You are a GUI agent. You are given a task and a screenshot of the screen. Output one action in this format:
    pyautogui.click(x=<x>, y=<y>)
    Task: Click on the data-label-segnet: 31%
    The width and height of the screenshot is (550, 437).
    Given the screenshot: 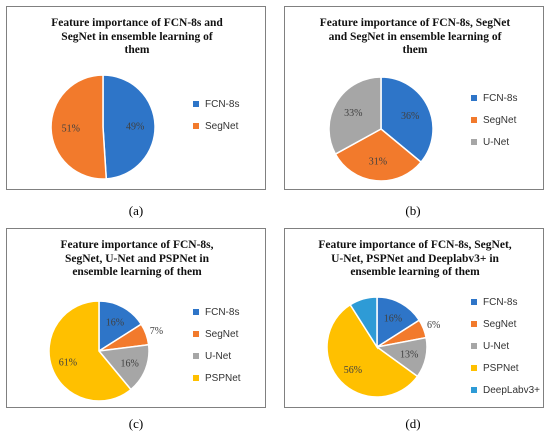 What is the action you would take?
    pyautogui.click(x=378, y=162)
    